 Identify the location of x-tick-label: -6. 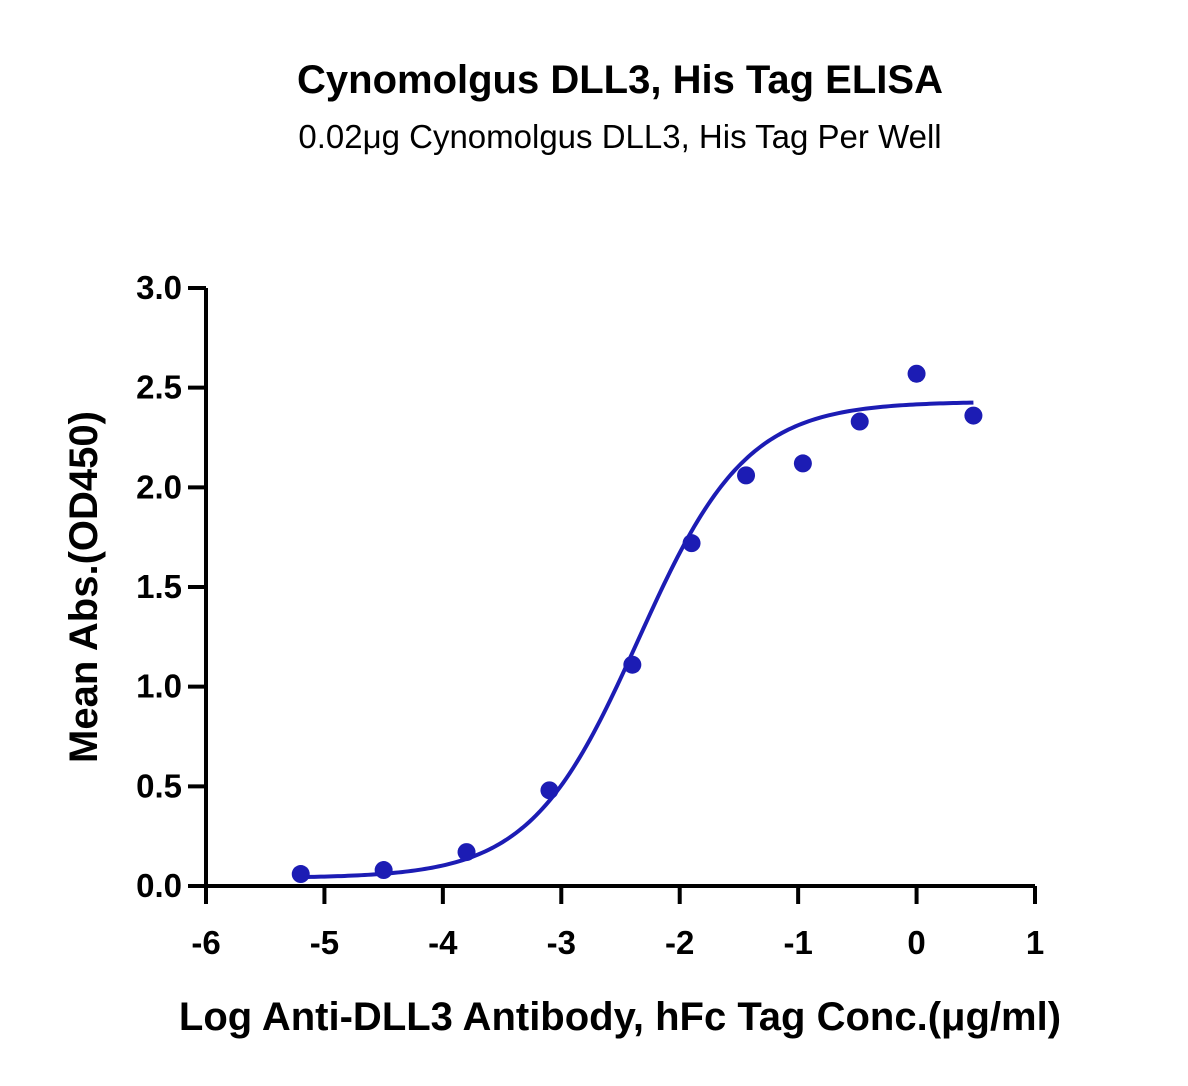
(205, 942).